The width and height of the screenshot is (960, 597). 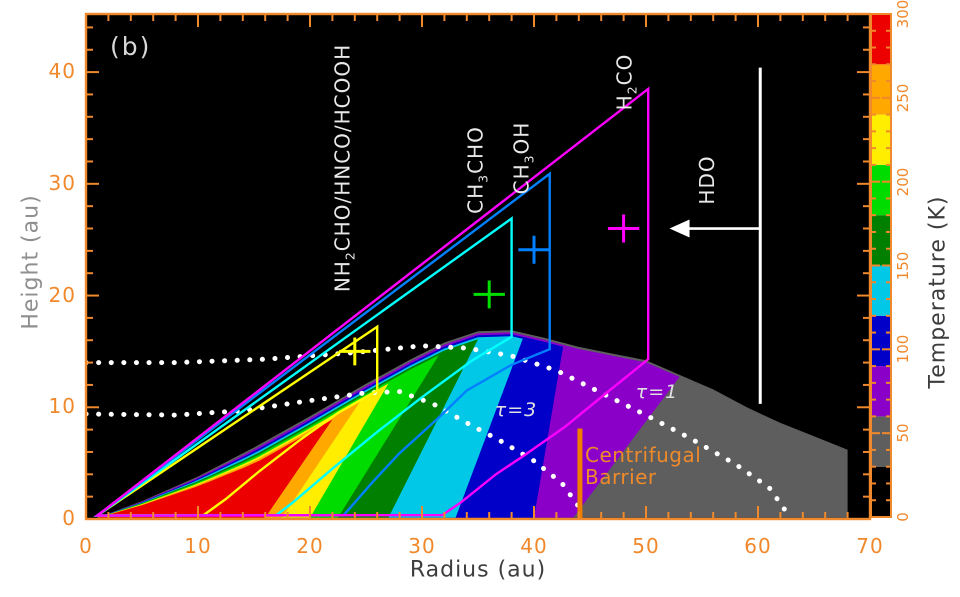 What do you see at coordinates (355, 351) in the screenshot?
I see `position-marker-nh2cho-hnco-hcooh` at bounding box center [355, 351].